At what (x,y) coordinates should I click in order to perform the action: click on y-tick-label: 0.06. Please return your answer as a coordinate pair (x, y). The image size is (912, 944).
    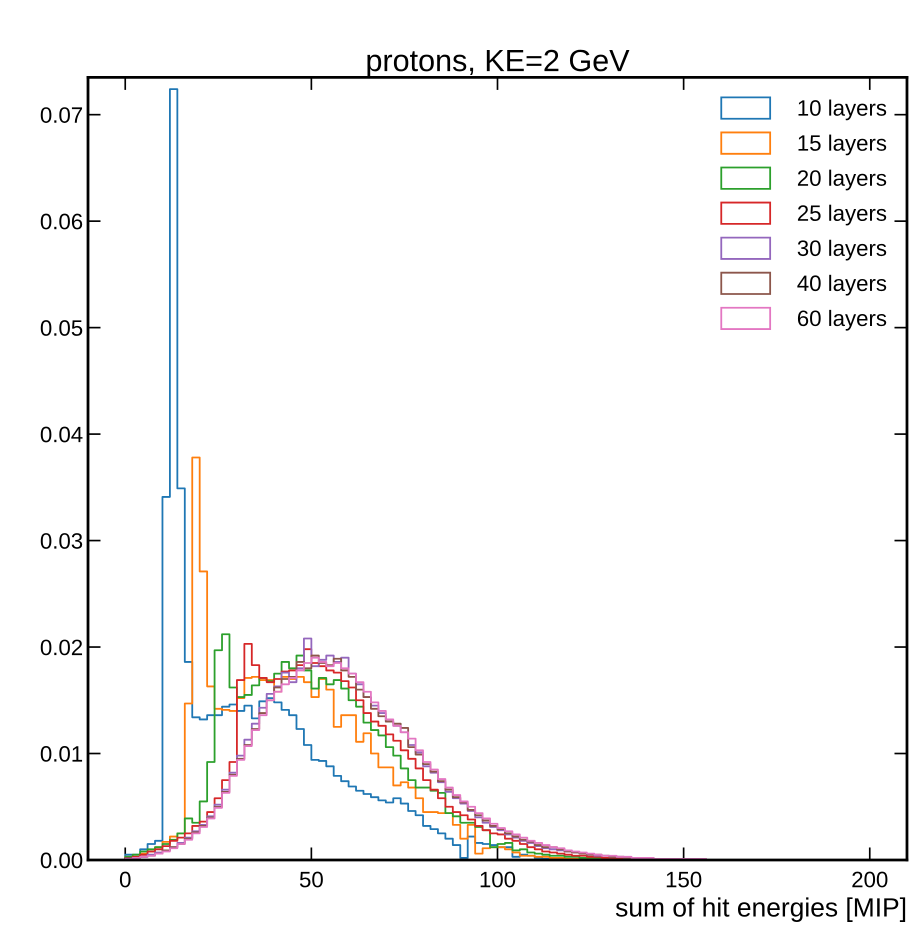
    Looking at the image, I should click on (61, 222).